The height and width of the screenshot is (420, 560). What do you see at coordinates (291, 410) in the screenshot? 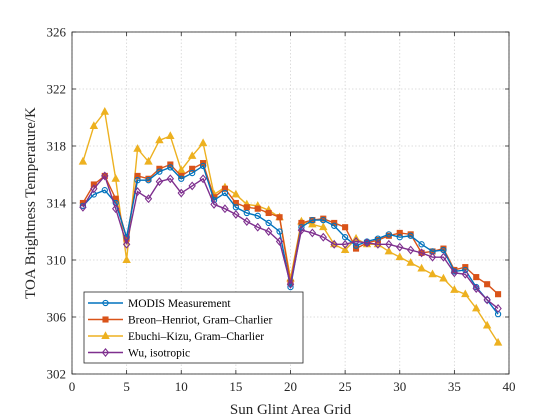
I see `x-axis-title: Sun Glint Area Grid` at bounding box center [291, 410].